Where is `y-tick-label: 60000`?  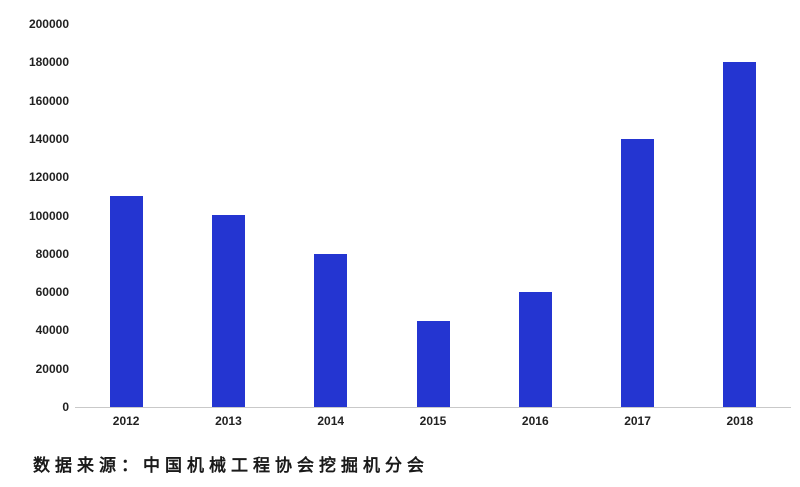 y-tick-label: 60000 is located at coordinates (52, 292).